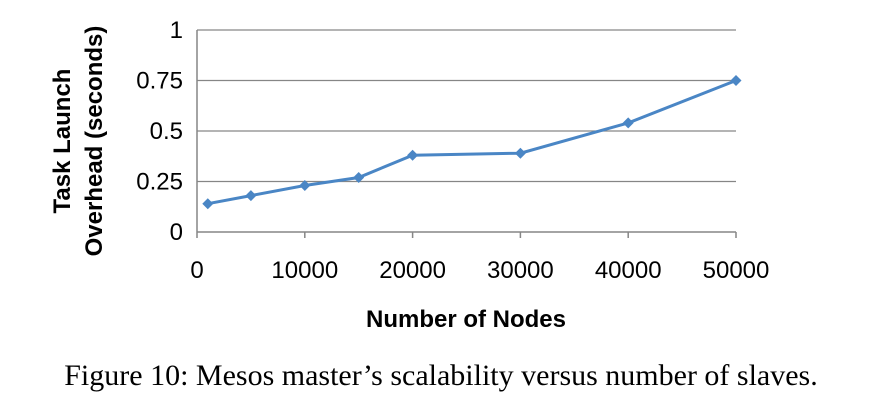  What do you see at coordinates (166, 131) in the screenshot?
I see `y-tick-label: 0.5` at bounding box center [166, 131].